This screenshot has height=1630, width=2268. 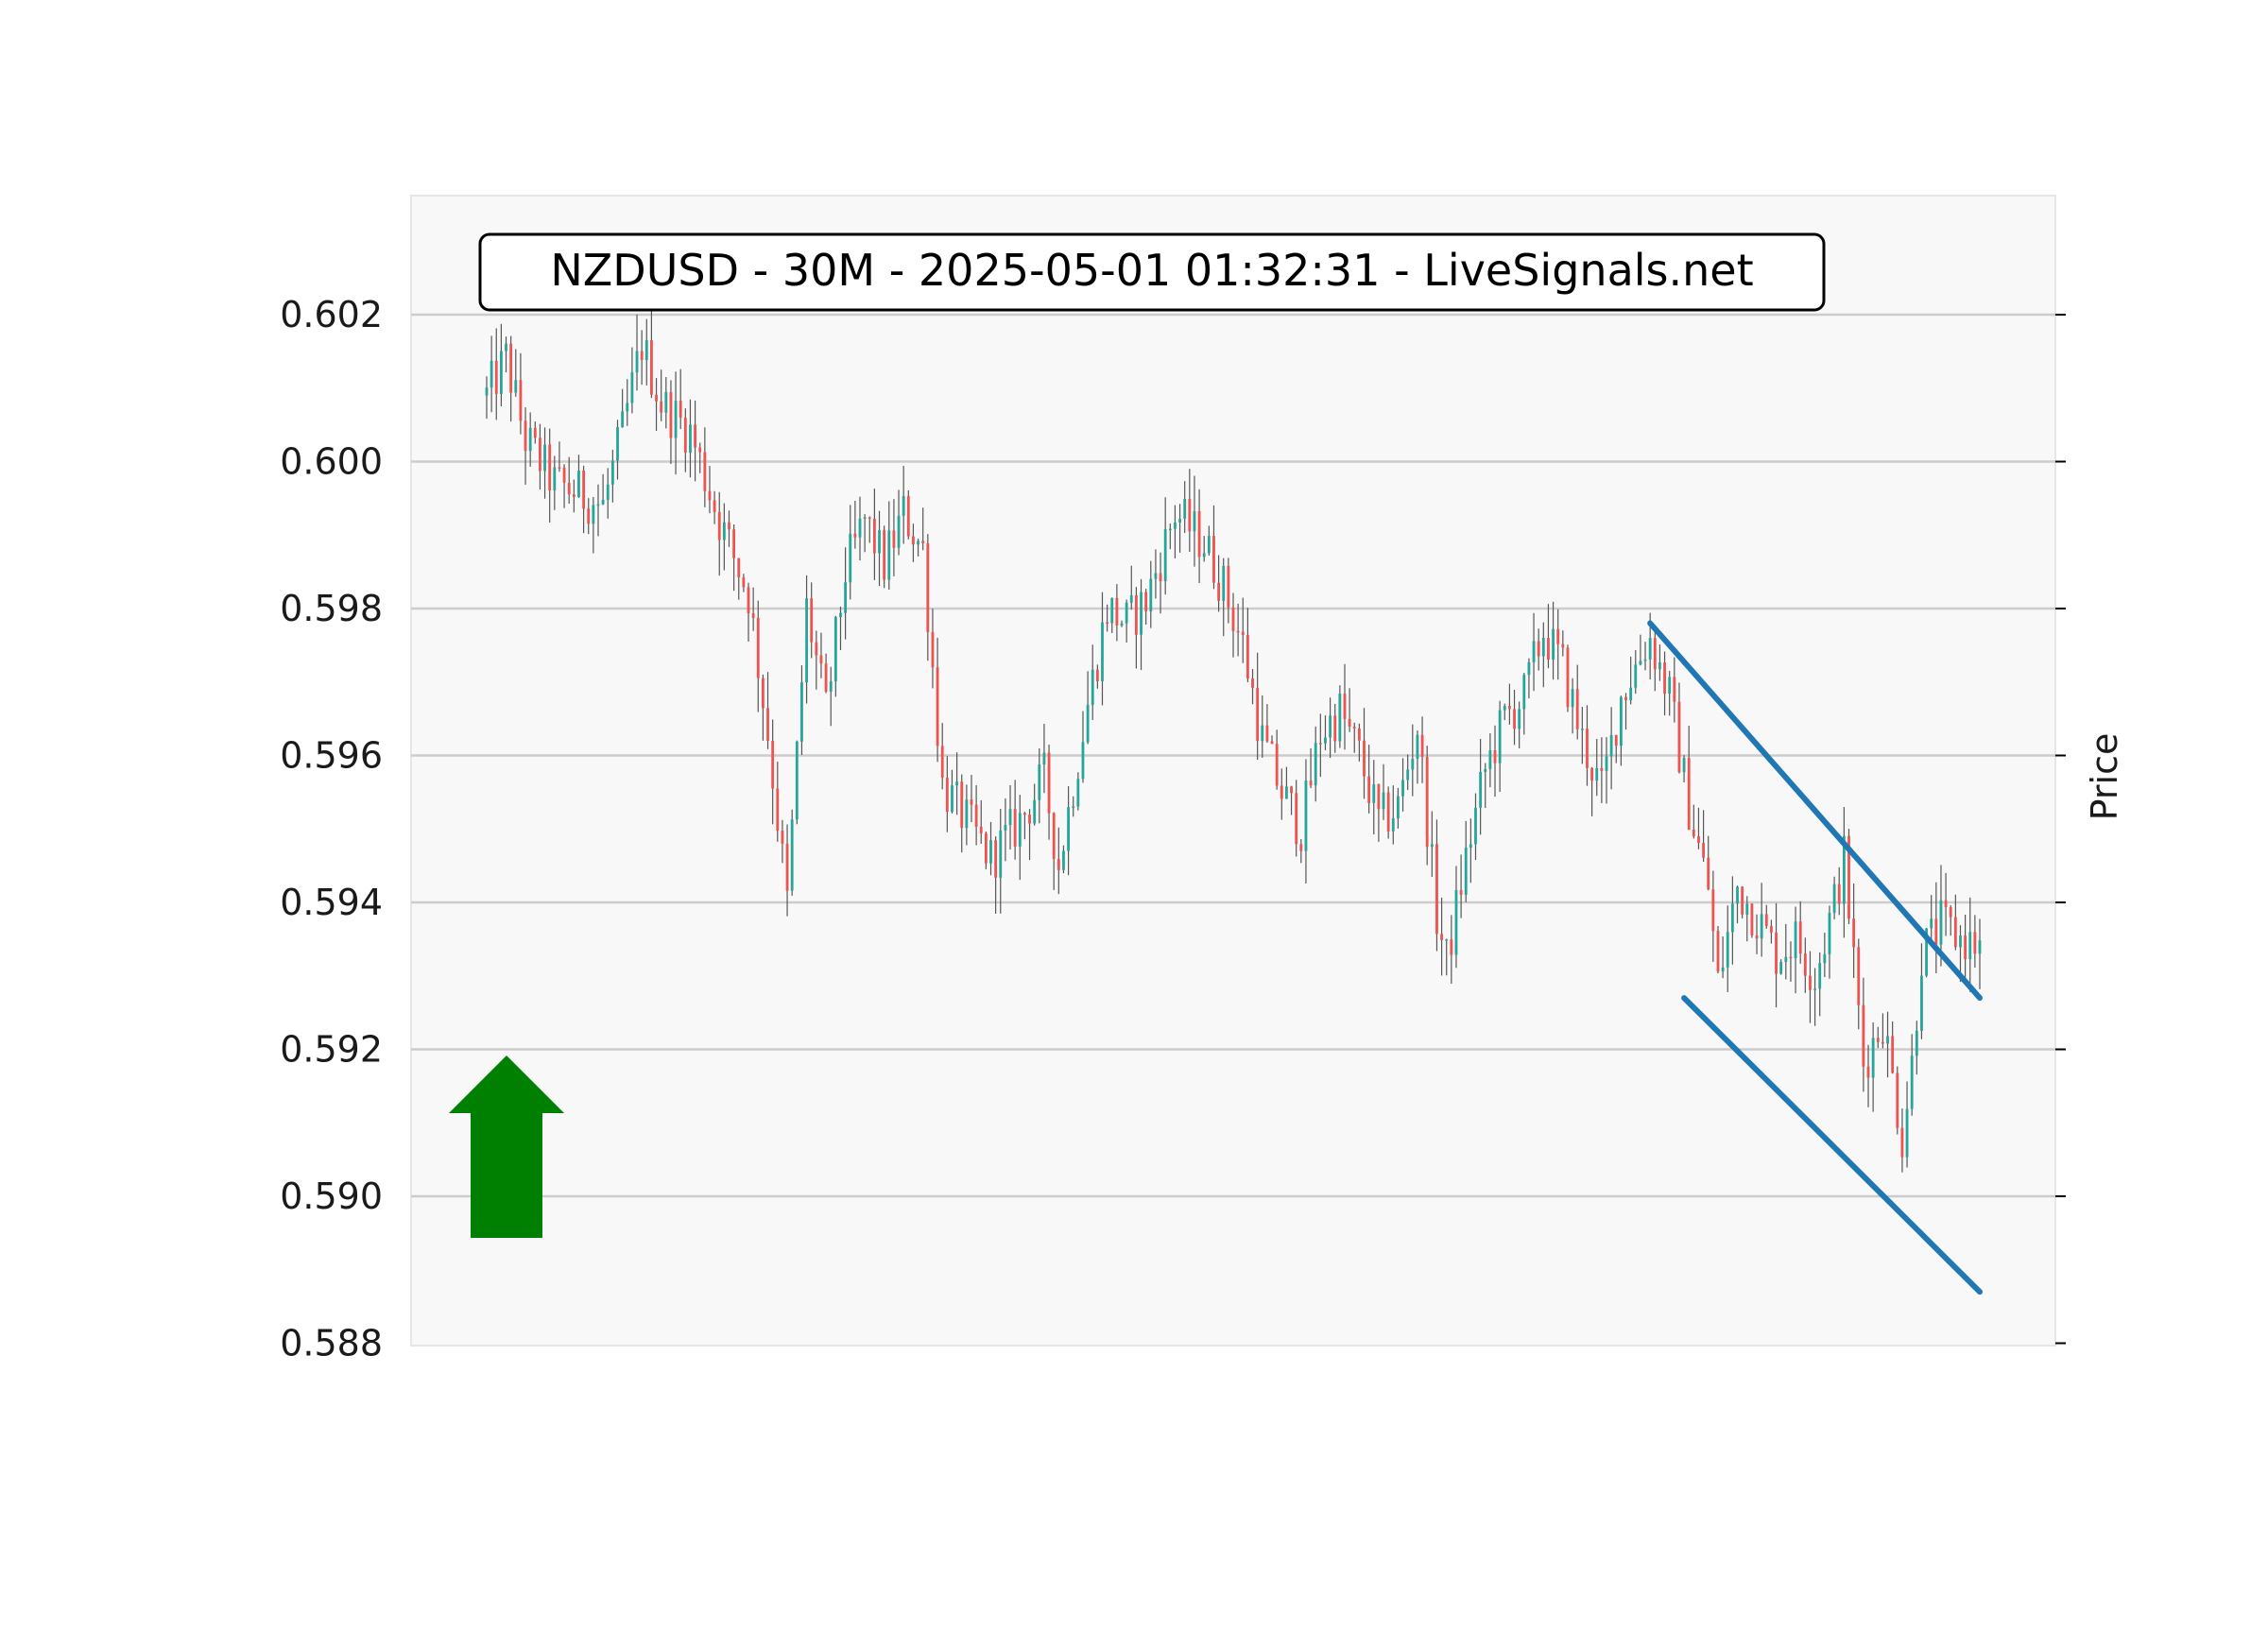 I want to click on y-tick-label: 0.588, so click(x=331, y=1344).